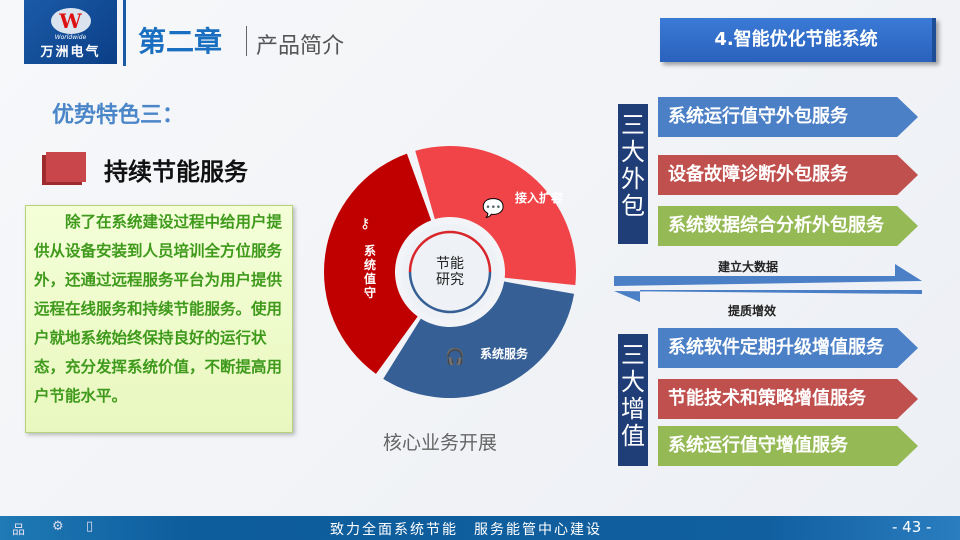 This screenshot has width=960, height=540. I want to click on section-banner: 4.智能优化节能系统, so click(798, 40).